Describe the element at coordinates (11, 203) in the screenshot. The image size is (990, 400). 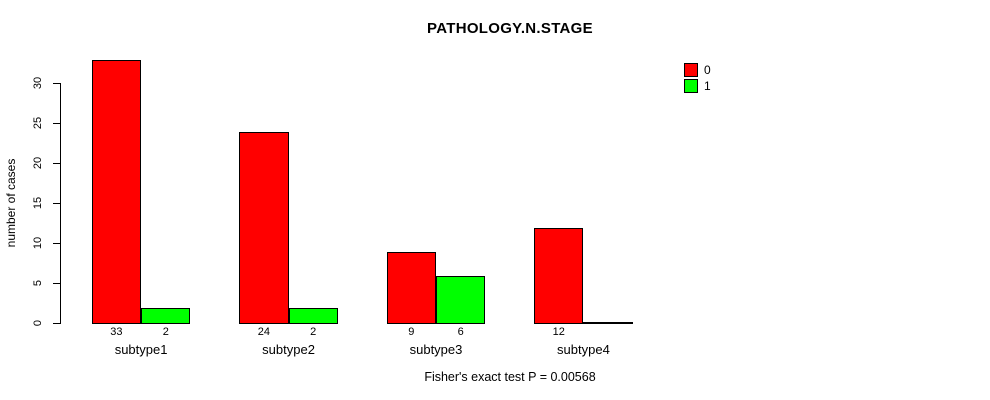
I see `y-axis-title: number of cases` at that location.